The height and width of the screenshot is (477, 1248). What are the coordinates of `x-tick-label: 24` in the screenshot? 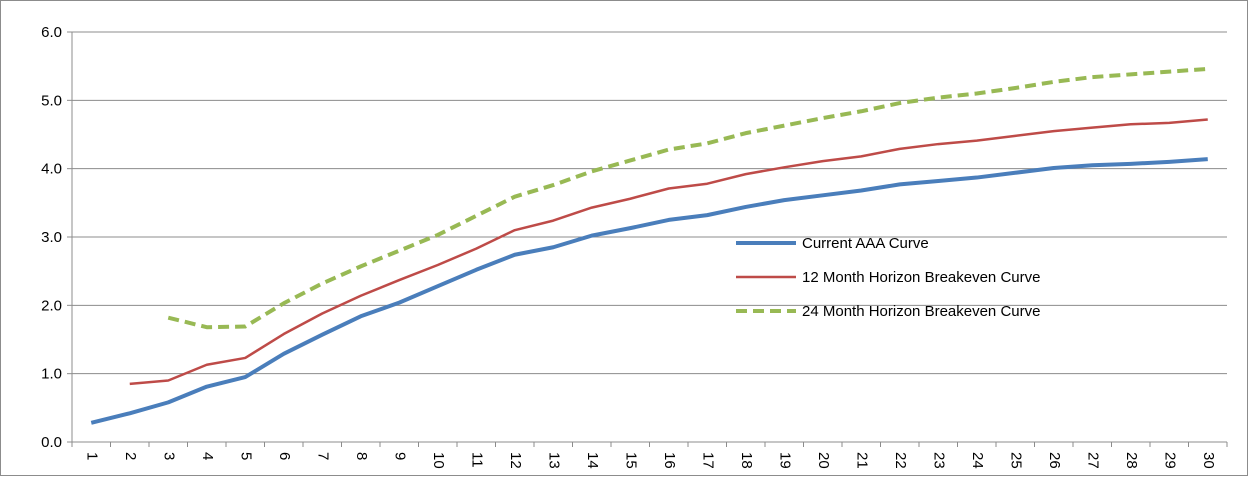 It's located at (977, 460).